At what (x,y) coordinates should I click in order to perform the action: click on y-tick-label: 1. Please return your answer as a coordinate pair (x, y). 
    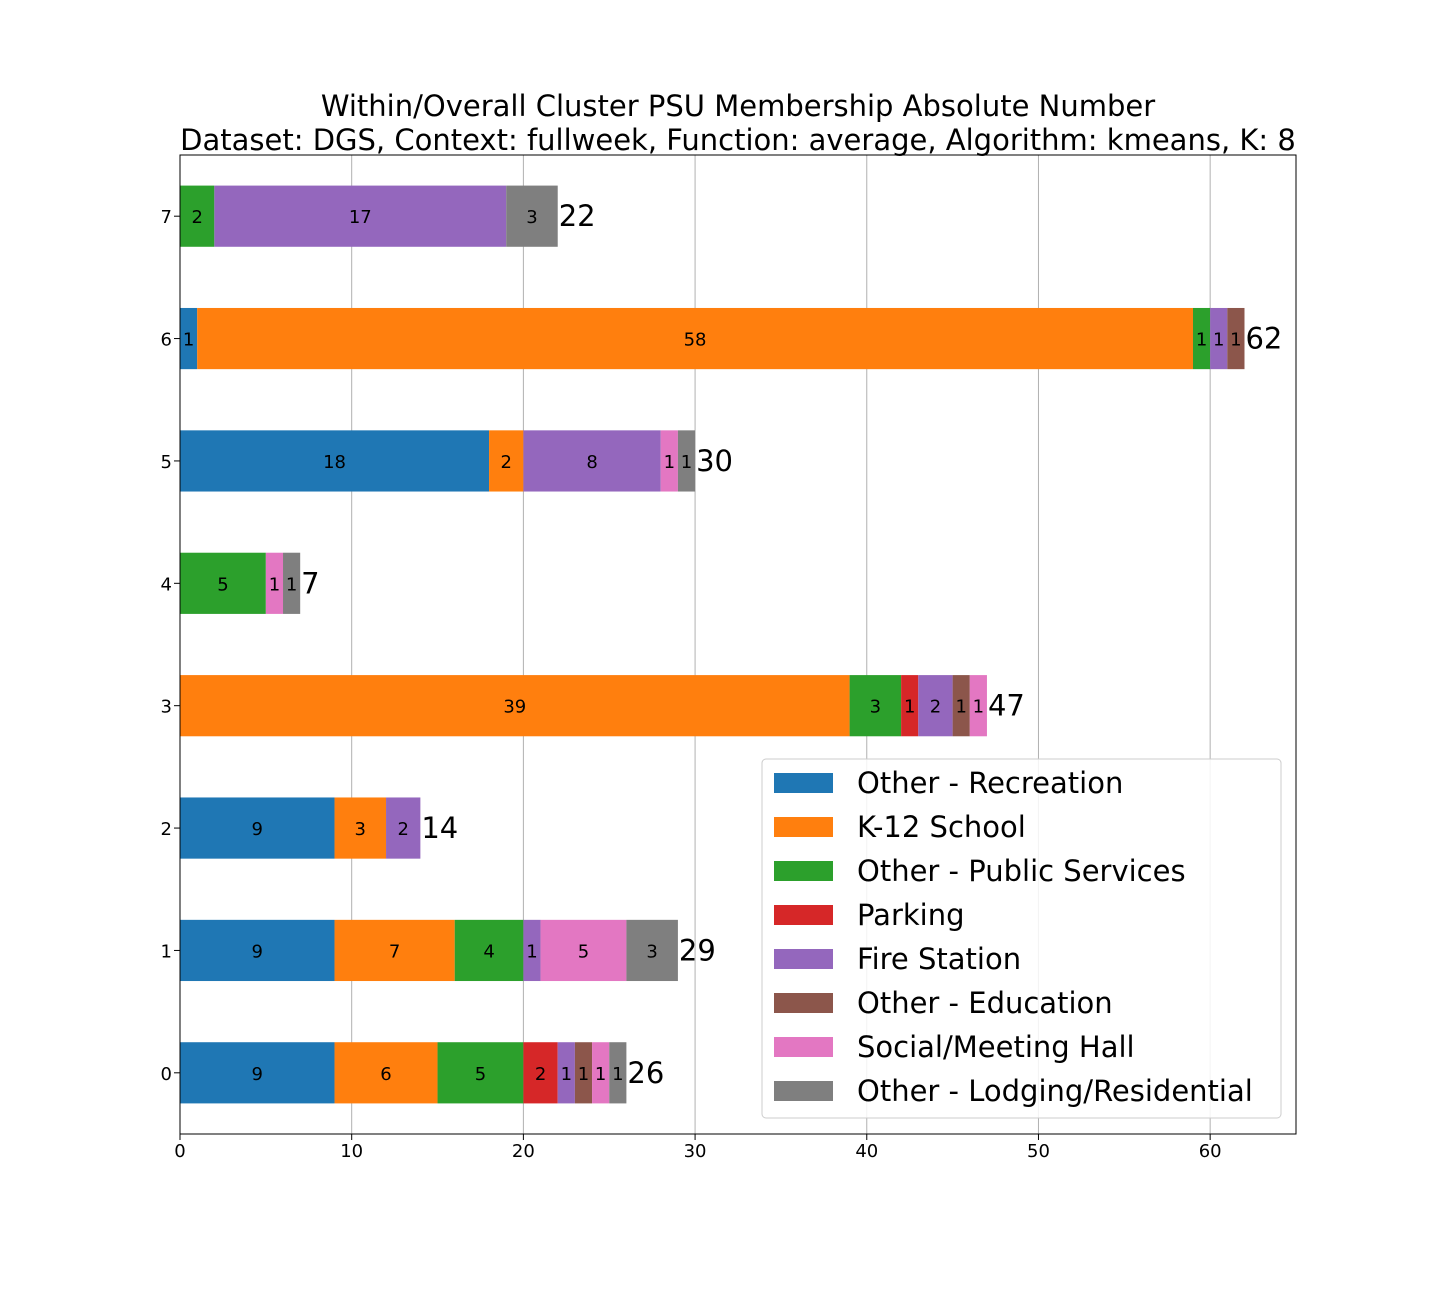
    Looking at the image, I should click on (166, 951).